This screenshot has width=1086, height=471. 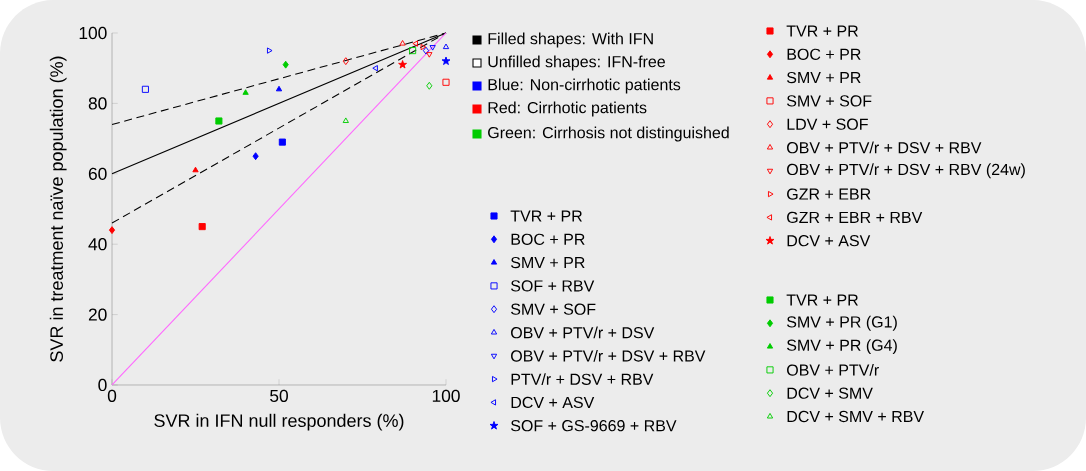 I want to click on y-tick-label: 80, so click(x=97, y=103).